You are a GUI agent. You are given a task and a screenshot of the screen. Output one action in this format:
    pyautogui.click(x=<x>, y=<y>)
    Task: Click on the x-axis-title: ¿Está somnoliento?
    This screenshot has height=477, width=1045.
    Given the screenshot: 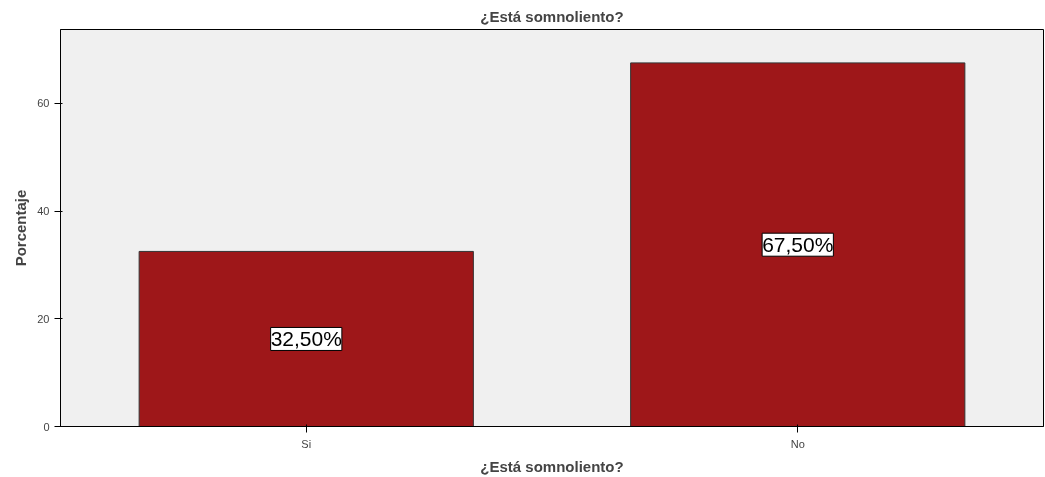 What is the action you would take?
    pyautogui.click(x=552, y=466)
    